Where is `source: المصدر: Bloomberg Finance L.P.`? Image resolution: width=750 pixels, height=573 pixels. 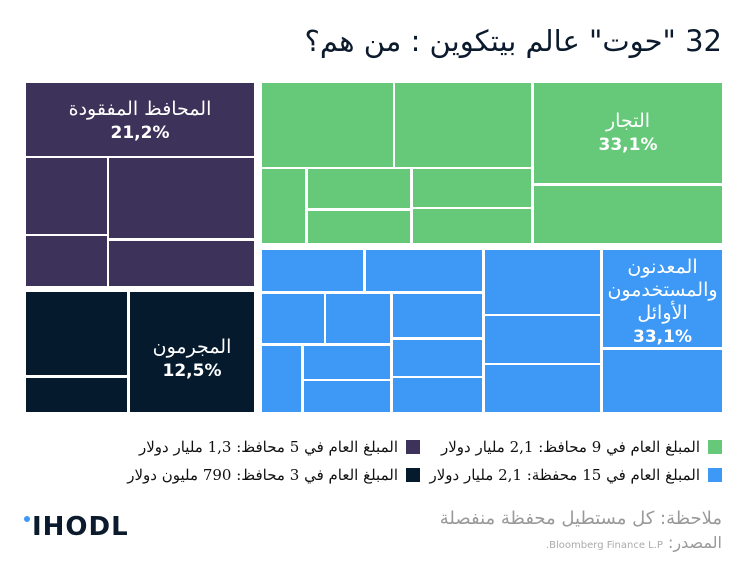 source: المصدر: Bloomberg Finance L.P. is located at coordinates (634, 542).